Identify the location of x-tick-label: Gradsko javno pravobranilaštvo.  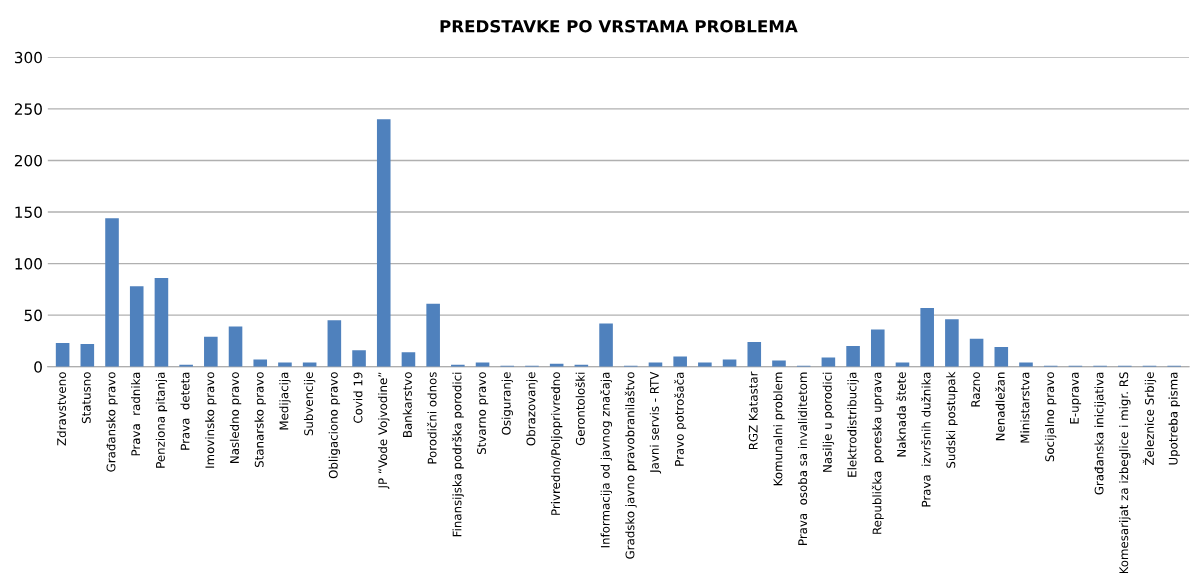
(630, 465).